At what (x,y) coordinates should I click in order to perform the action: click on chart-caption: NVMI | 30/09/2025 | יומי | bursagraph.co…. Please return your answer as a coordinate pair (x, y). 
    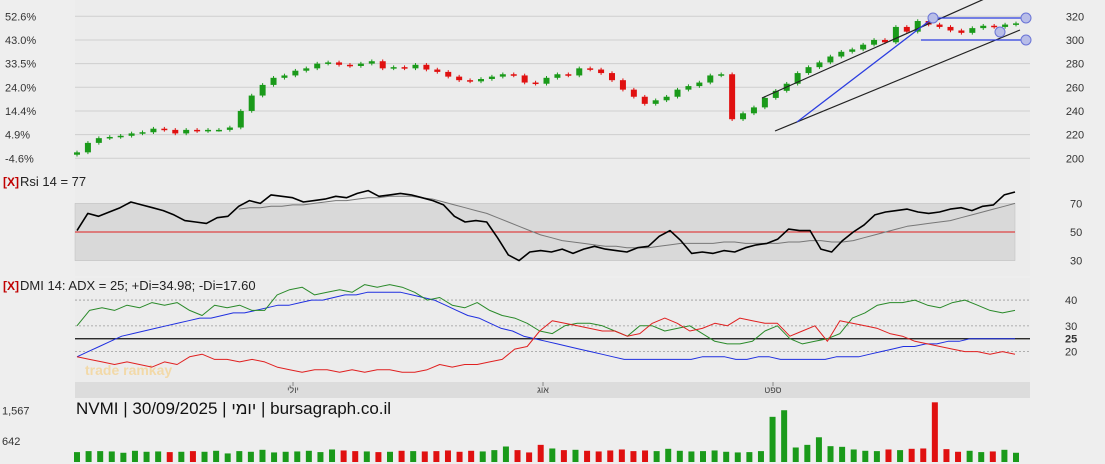
    Looking at the image, I should click on (233, 408).